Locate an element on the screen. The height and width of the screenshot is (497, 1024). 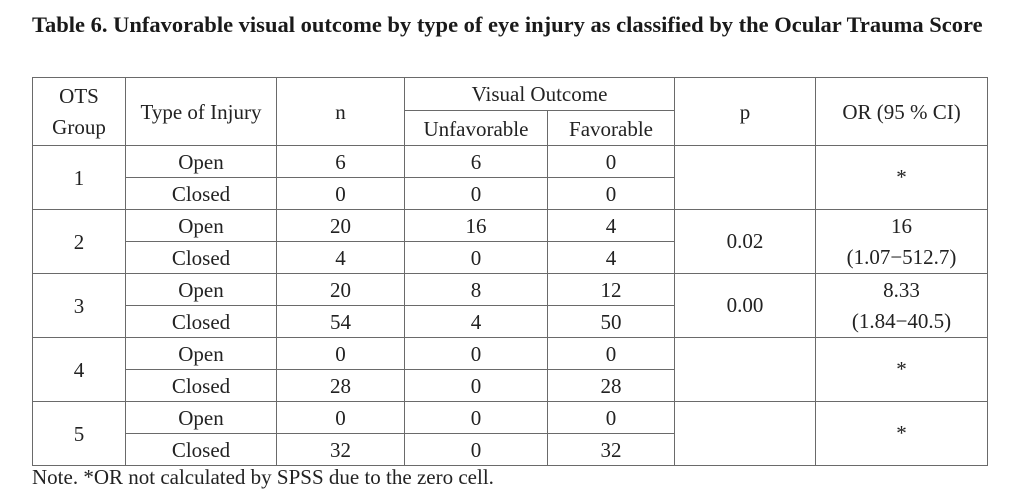
n-cell: 28 is located at coordinates (340, 385).